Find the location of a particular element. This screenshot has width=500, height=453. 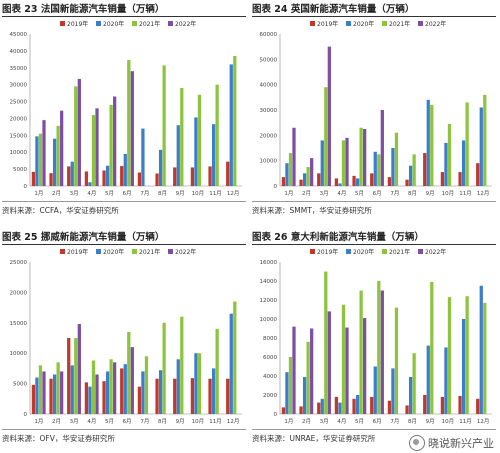

x-tick-label: 7月 is located at coordinates (394, 421).